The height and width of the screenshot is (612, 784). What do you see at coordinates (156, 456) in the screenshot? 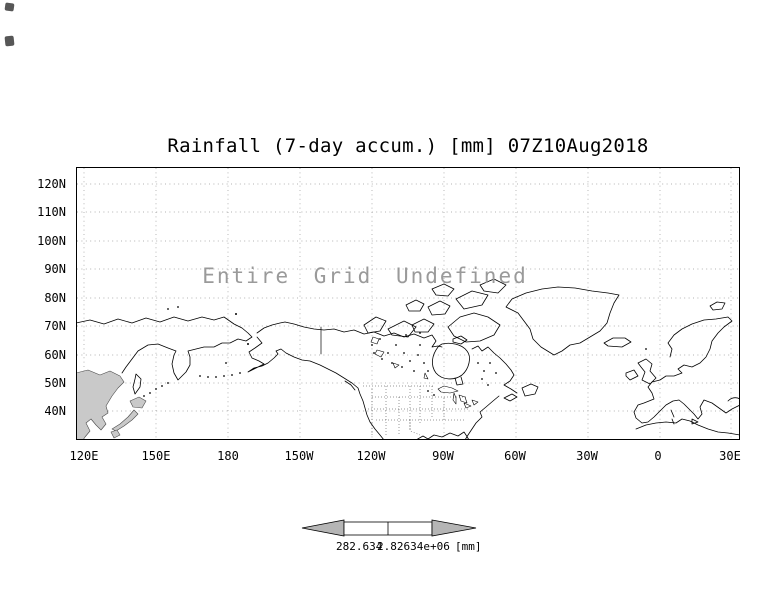
I see `x-tick-label: 150E` at bounding box center [156, 456].